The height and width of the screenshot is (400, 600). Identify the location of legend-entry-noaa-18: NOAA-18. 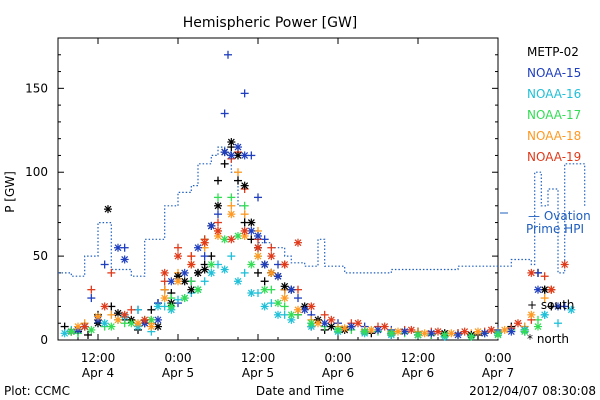
(554, 136).